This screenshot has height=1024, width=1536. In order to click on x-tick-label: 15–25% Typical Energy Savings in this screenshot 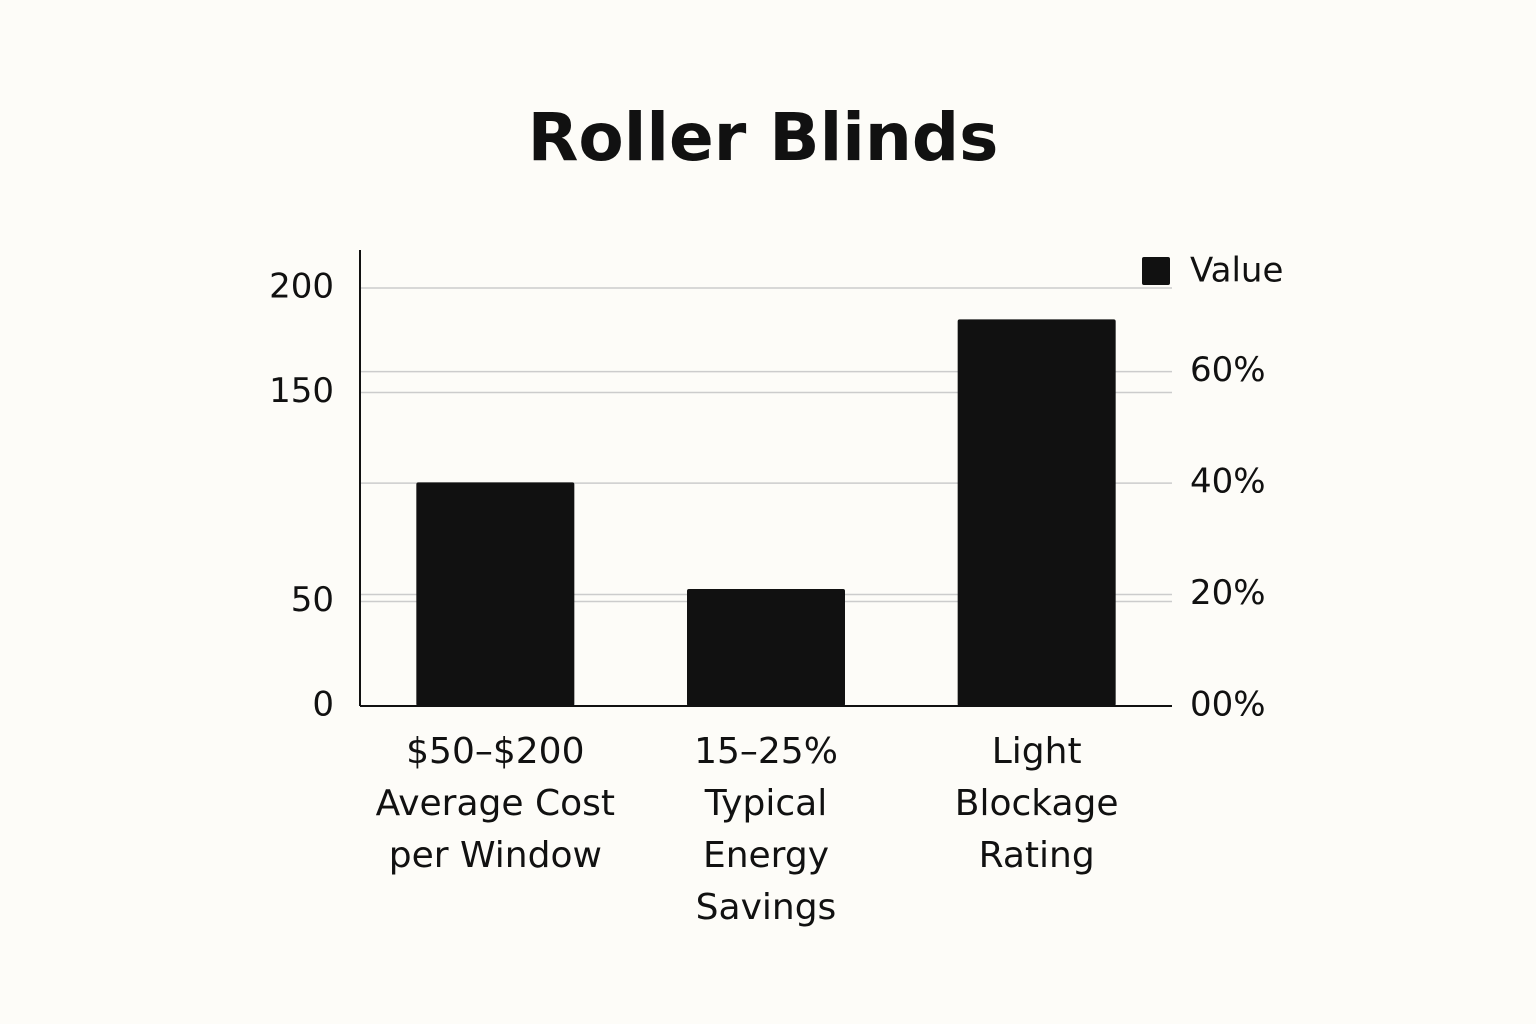, I will do `click(766, 829)`.